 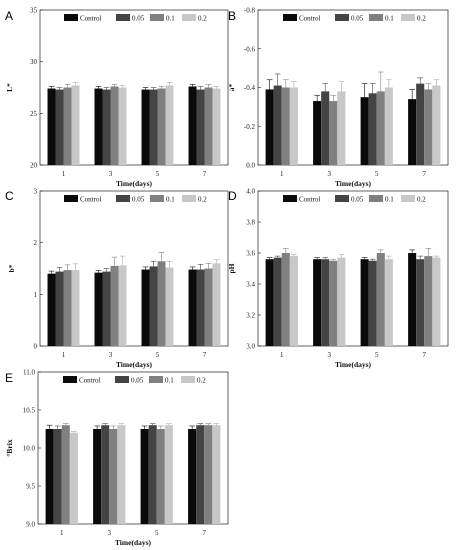 What do you see at coordinates (9, 16) in the screenshot?
I see `panel-letter: A` at bounding box center [9, 16].